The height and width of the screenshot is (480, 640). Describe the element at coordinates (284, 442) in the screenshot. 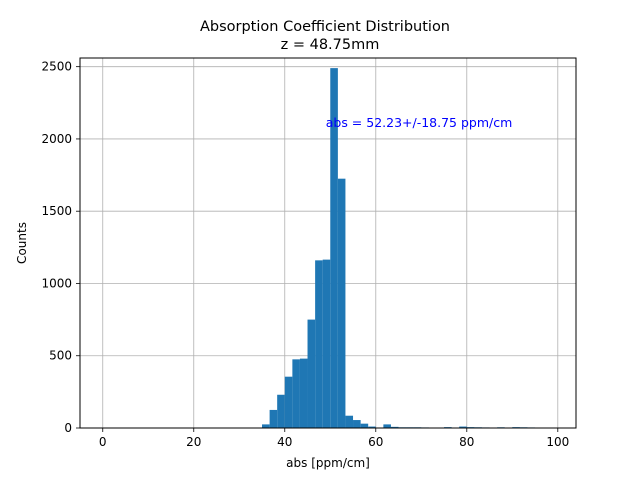

I see `x-tick-label: 40` at that location.